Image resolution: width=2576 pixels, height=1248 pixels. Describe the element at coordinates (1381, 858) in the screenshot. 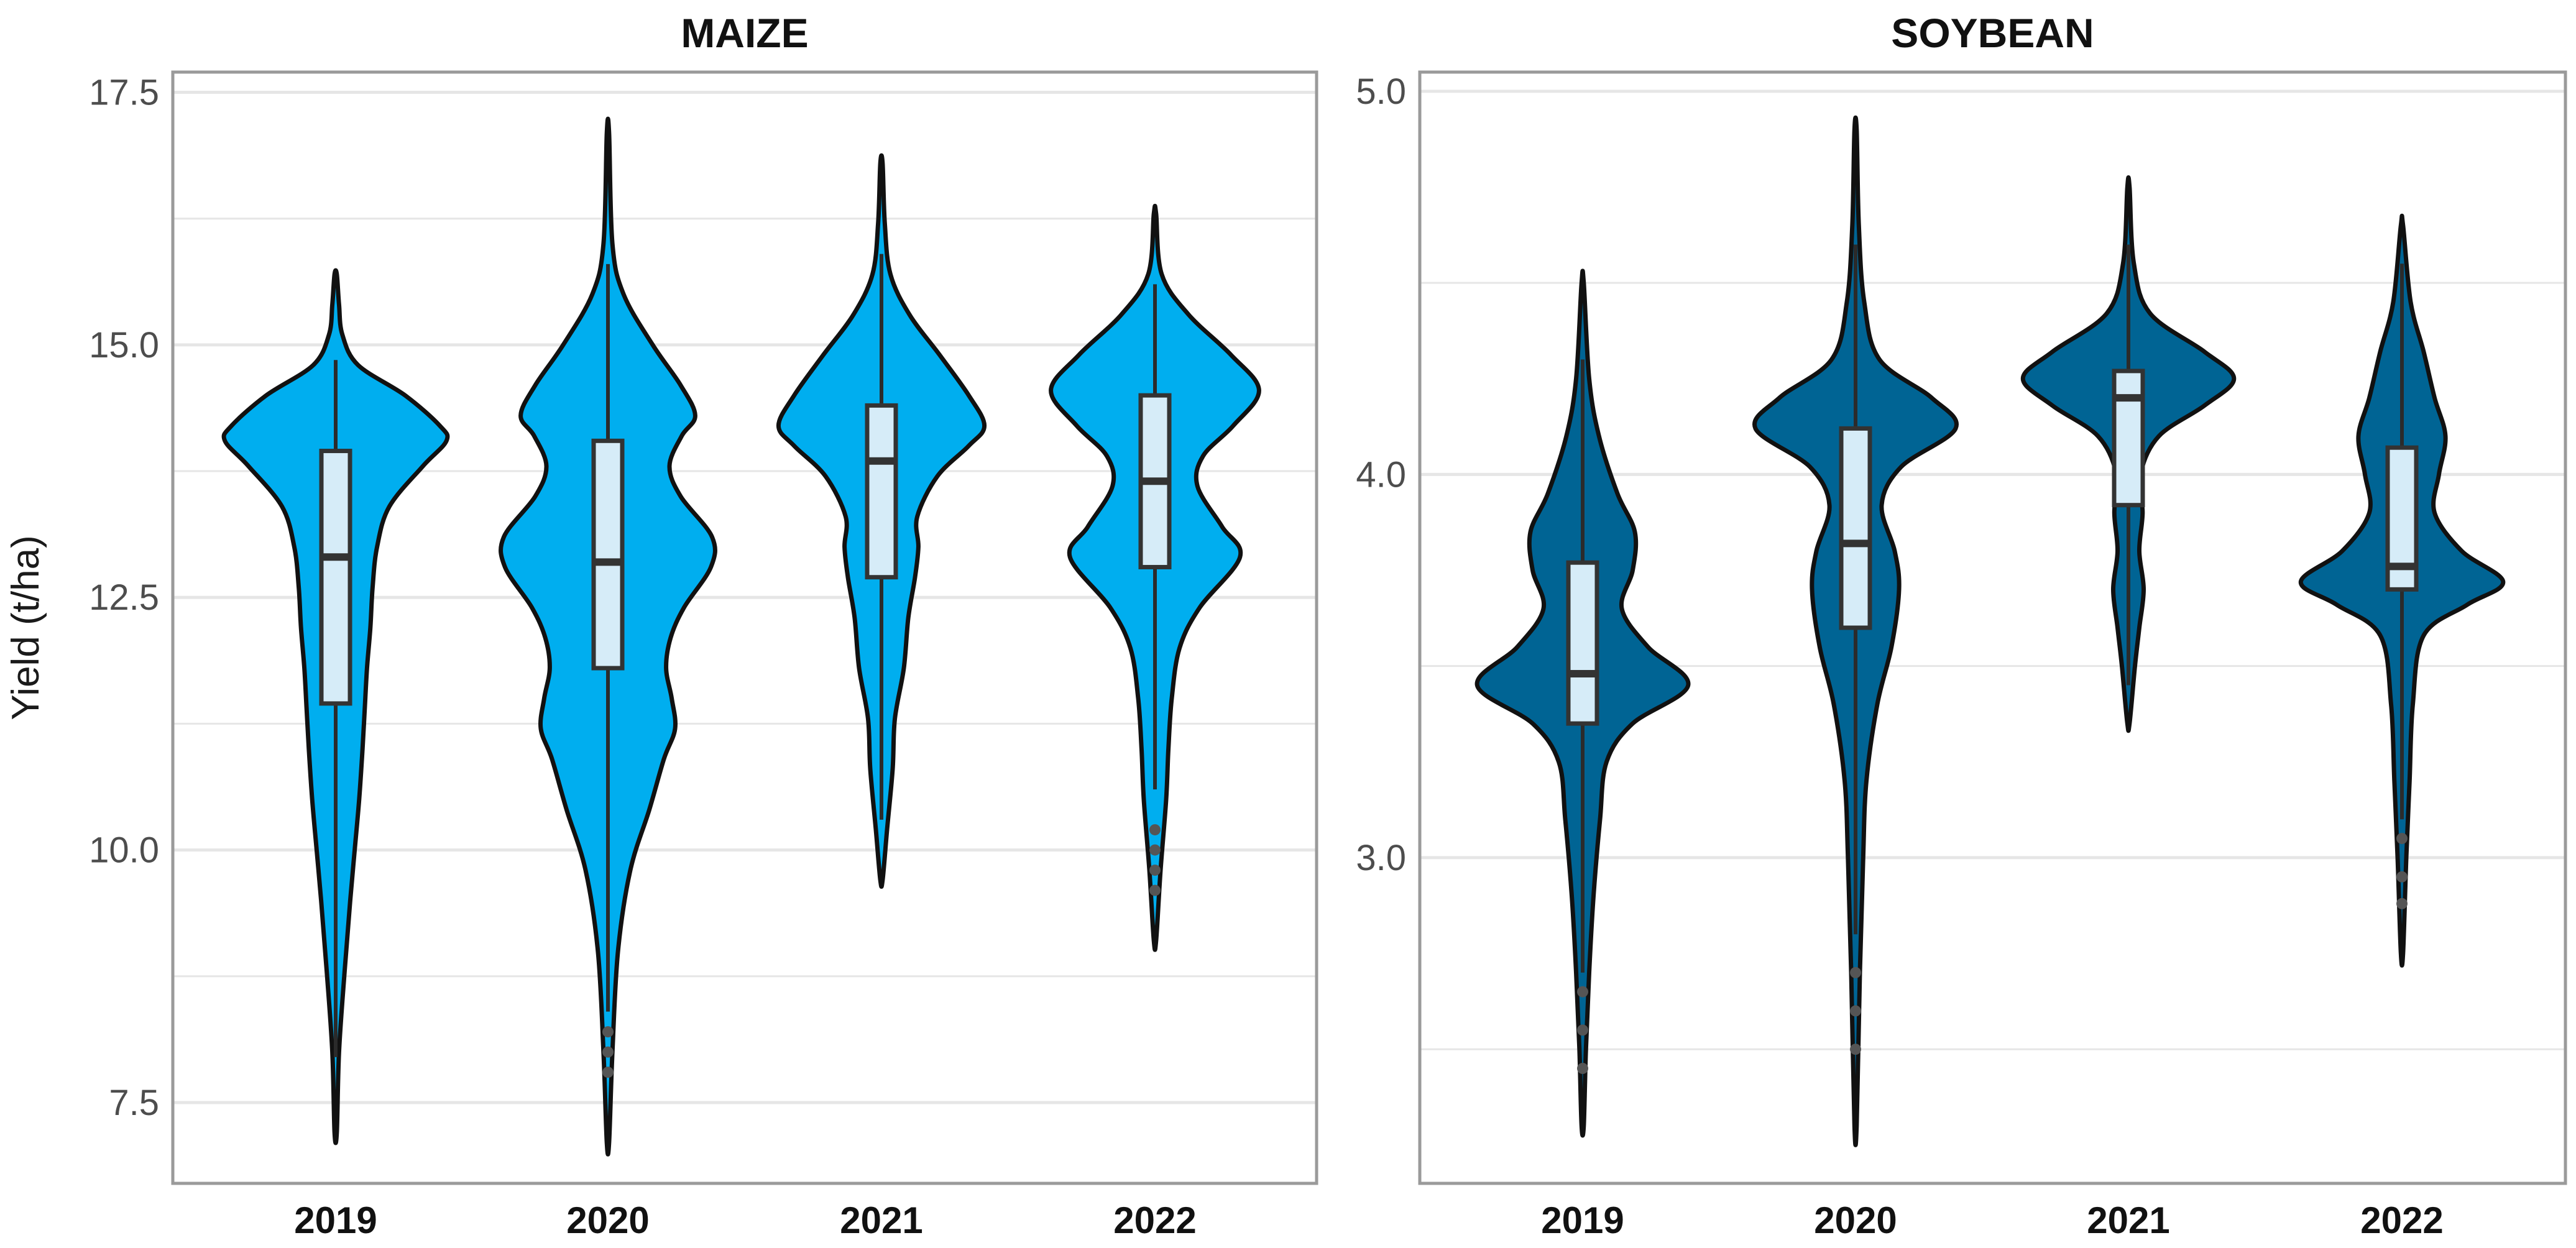

I see `soybean-y-tick-label: 3.0` at that location.